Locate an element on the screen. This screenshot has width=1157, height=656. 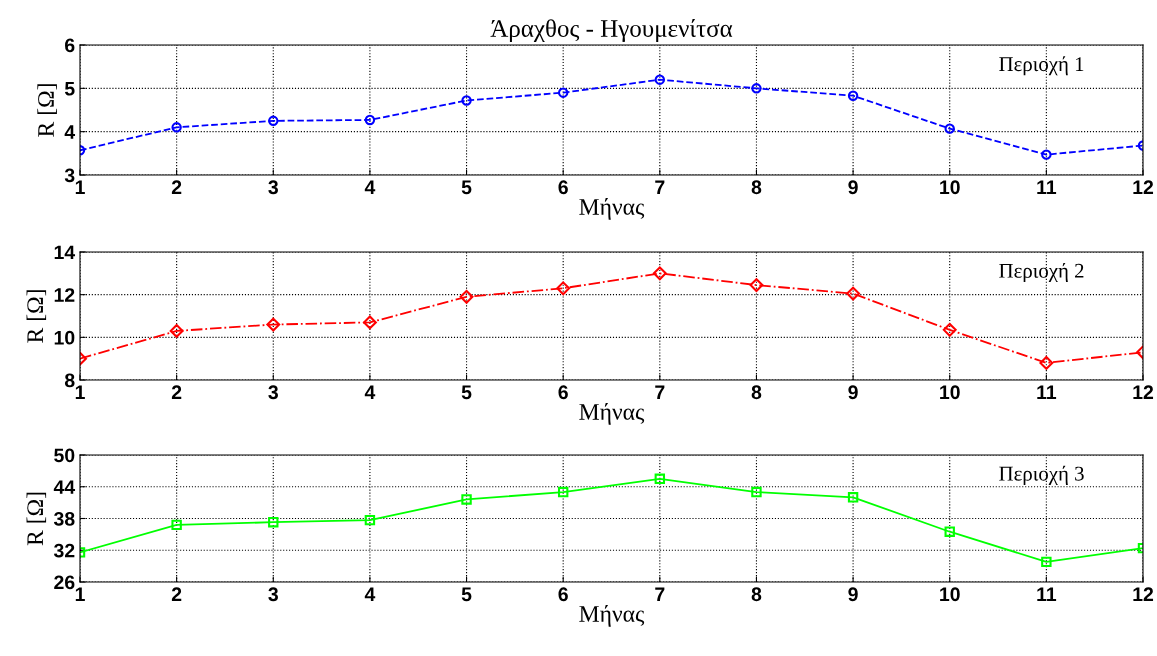
y-tick-label: 8 is located at coordinates (69, 380).